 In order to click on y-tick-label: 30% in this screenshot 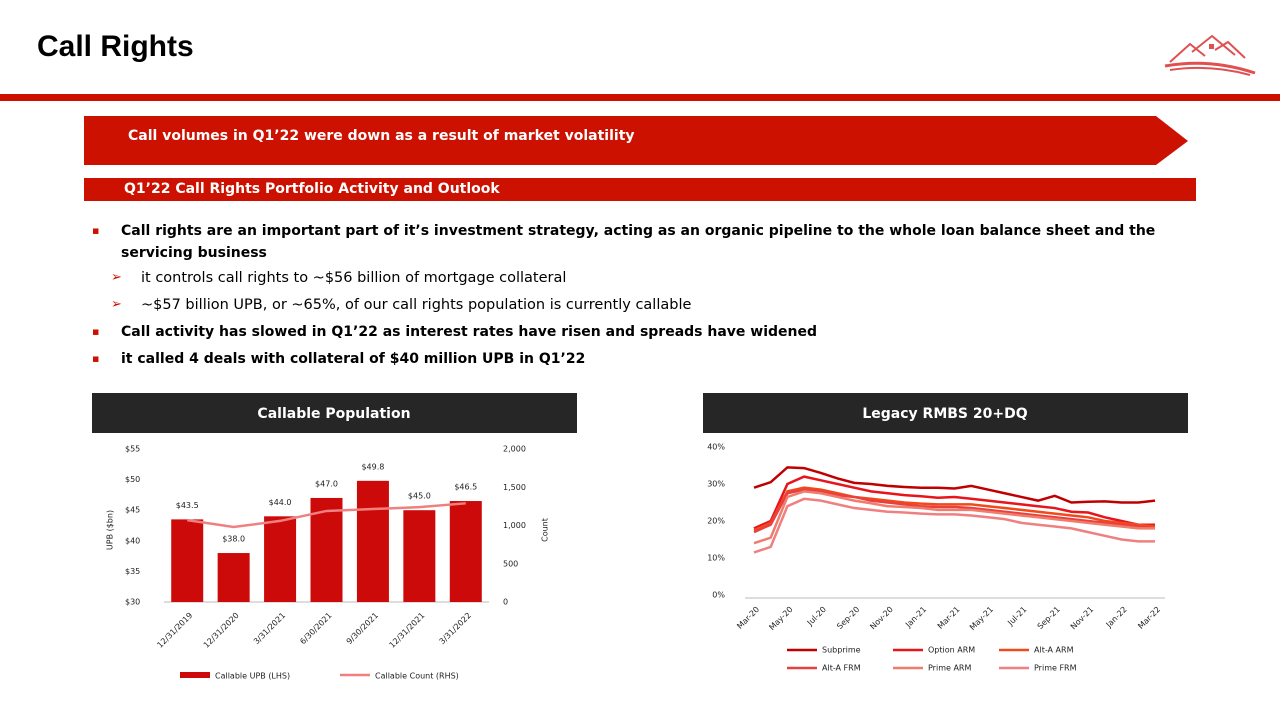, I will do `click(716, 484)`.